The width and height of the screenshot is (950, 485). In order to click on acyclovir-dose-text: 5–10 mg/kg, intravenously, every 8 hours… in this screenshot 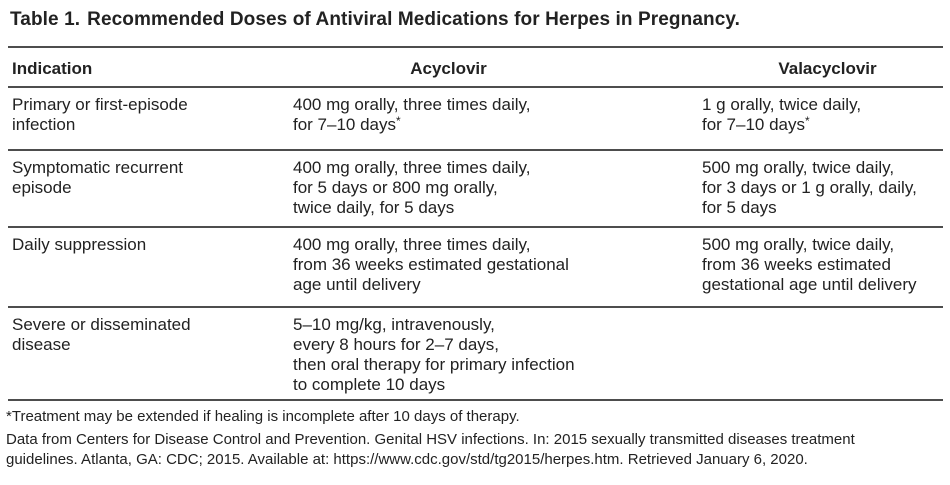, I will do `click(434, 354)`.